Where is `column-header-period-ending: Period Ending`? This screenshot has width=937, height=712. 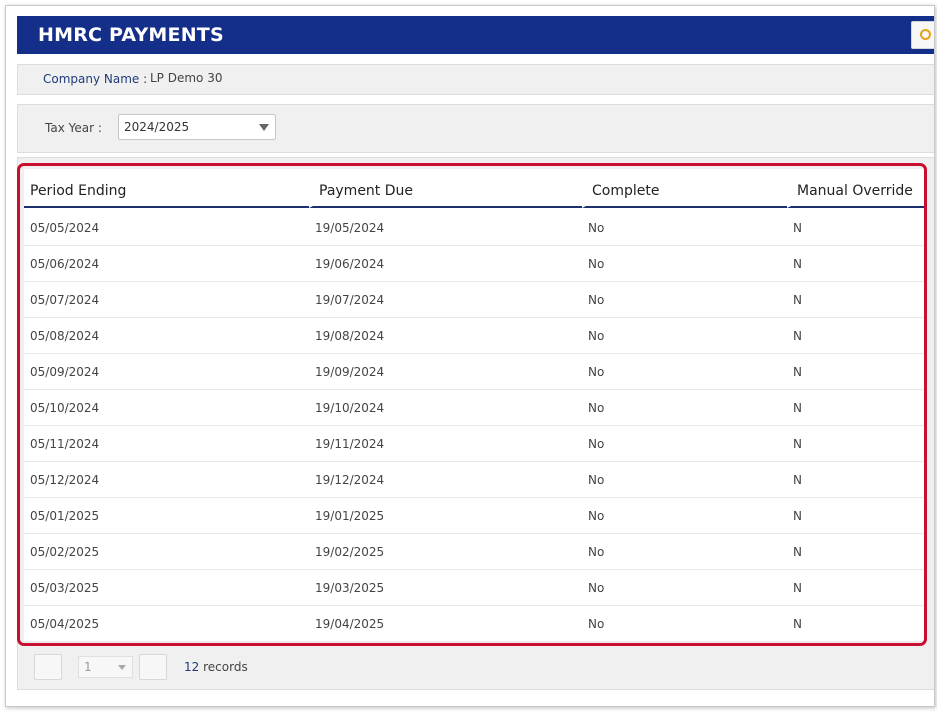
column-header-period-ending: Period Ending is located at coordinates (166, 188).